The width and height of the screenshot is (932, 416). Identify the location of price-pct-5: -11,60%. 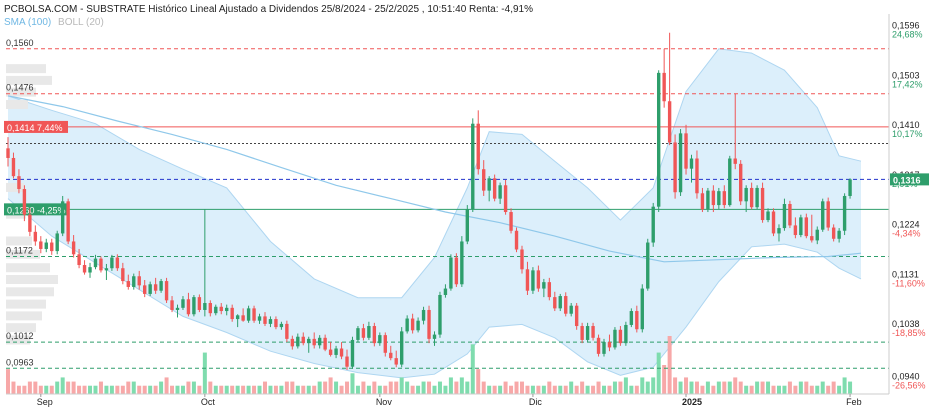
(908, 283).